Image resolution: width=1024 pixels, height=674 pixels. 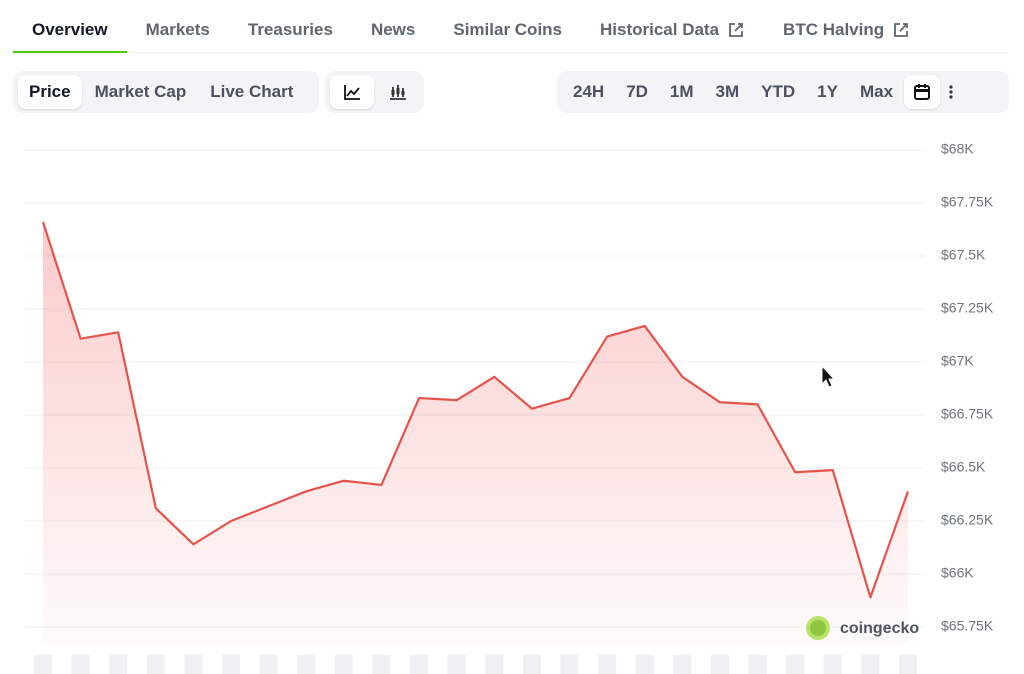 What do you see at coordinates (967, 626) in the screenshot?
I see `y-tick-label: $65.75K` at bounding box center [967, 626].